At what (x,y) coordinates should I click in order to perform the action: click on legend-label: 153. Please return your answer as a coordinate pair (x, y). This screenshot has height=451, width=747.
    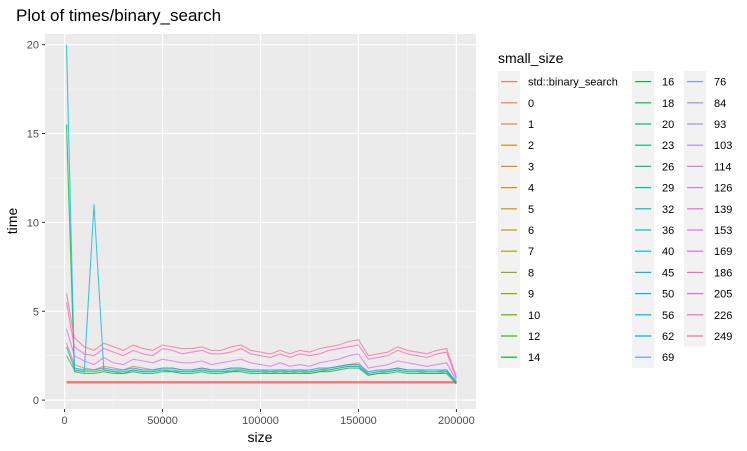
    Looking at the image, I should click on (723, 231).